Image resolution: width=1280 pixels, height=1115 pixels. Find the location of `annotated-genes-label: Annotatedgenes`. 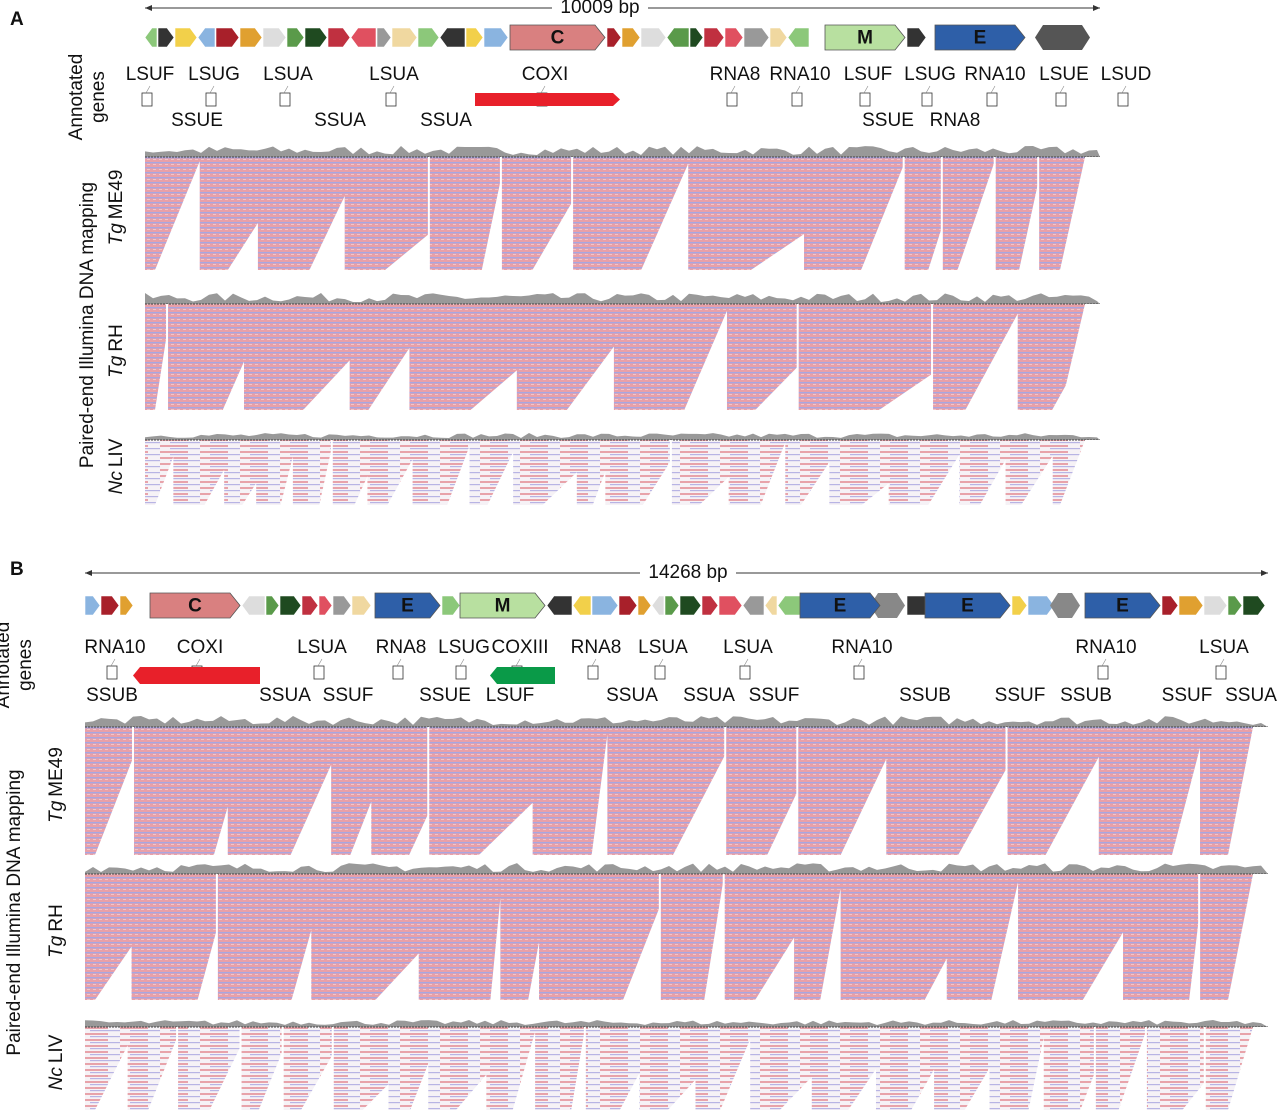

annotated-genes-label: Annotatedgenes is located at coordinates (18, 665).